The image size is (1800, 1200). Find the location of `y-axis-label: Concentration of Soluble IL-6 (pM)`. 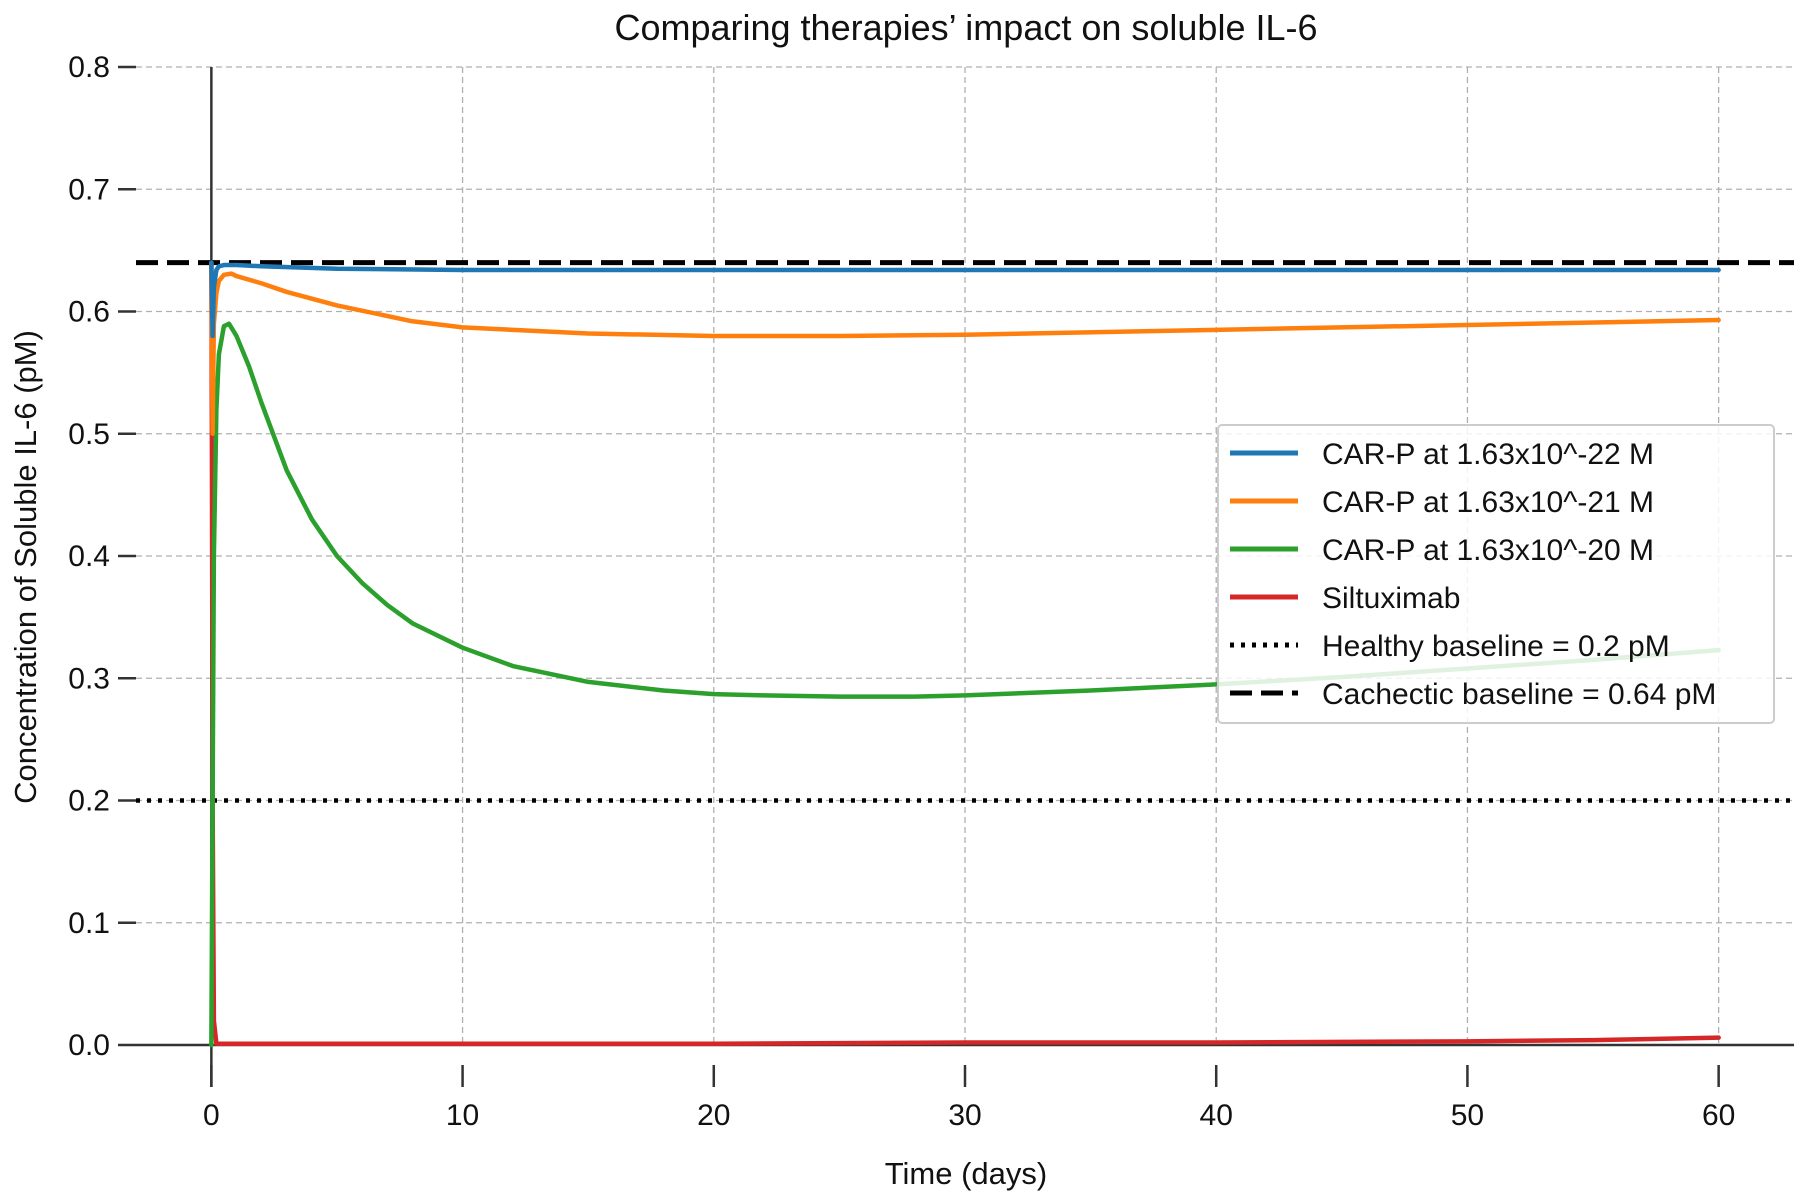

y-axis-label: Concentration of Soluble IL-6 (pM) is located at coordinates (25, 567).